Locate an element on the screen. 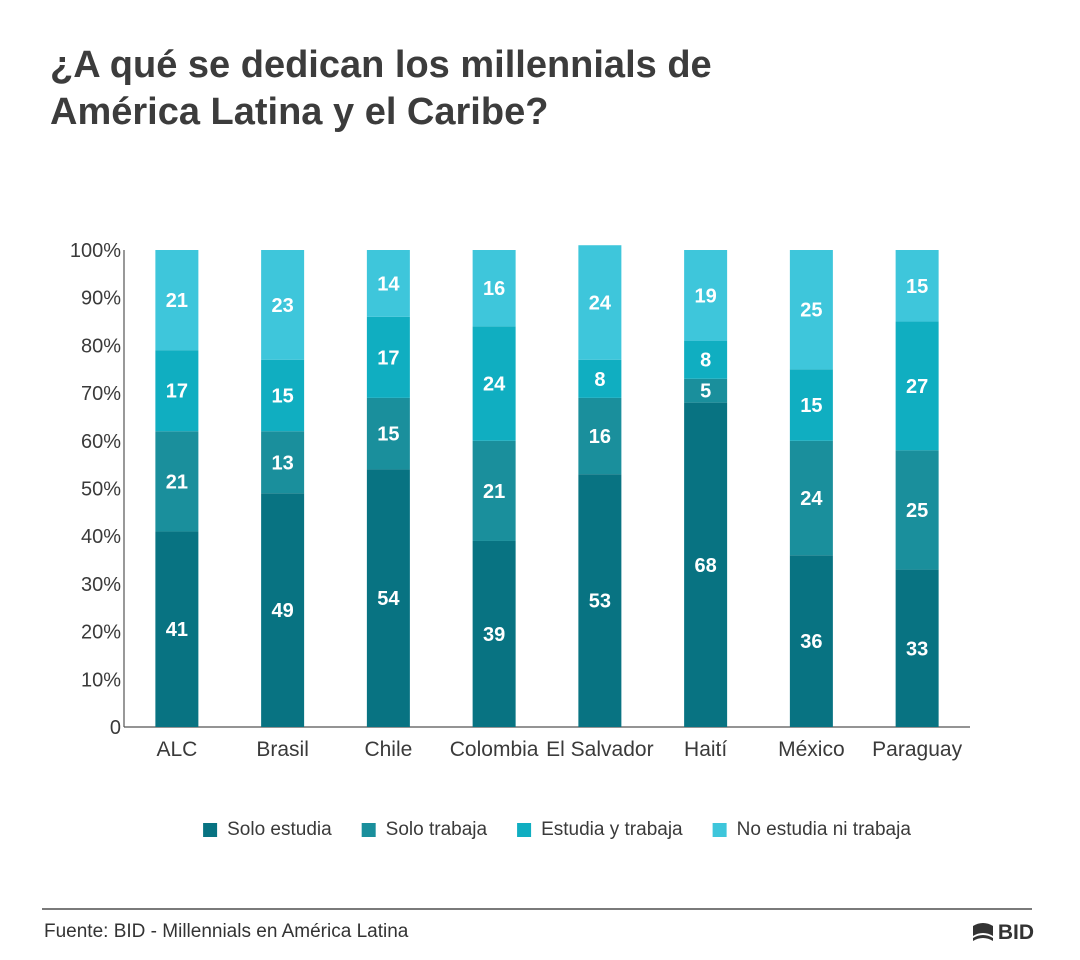 This screenshot has width=1080, height=960. legend-label: Estudia y trabaja is located at coordinates (612, 829).